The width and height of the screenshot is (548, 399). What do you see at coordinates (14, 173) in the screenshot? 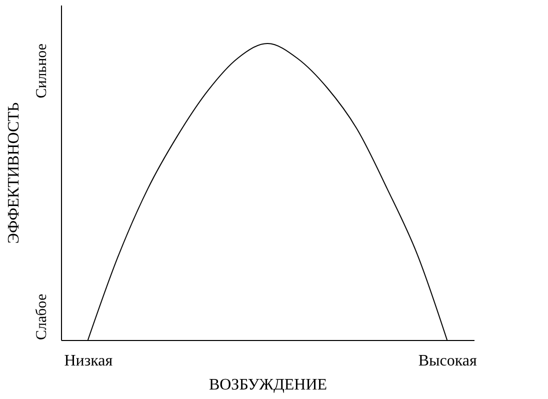
I see `y-axis-title: ЭФФЕКТИВНОСТЬ` at bounding box center [14, 173].